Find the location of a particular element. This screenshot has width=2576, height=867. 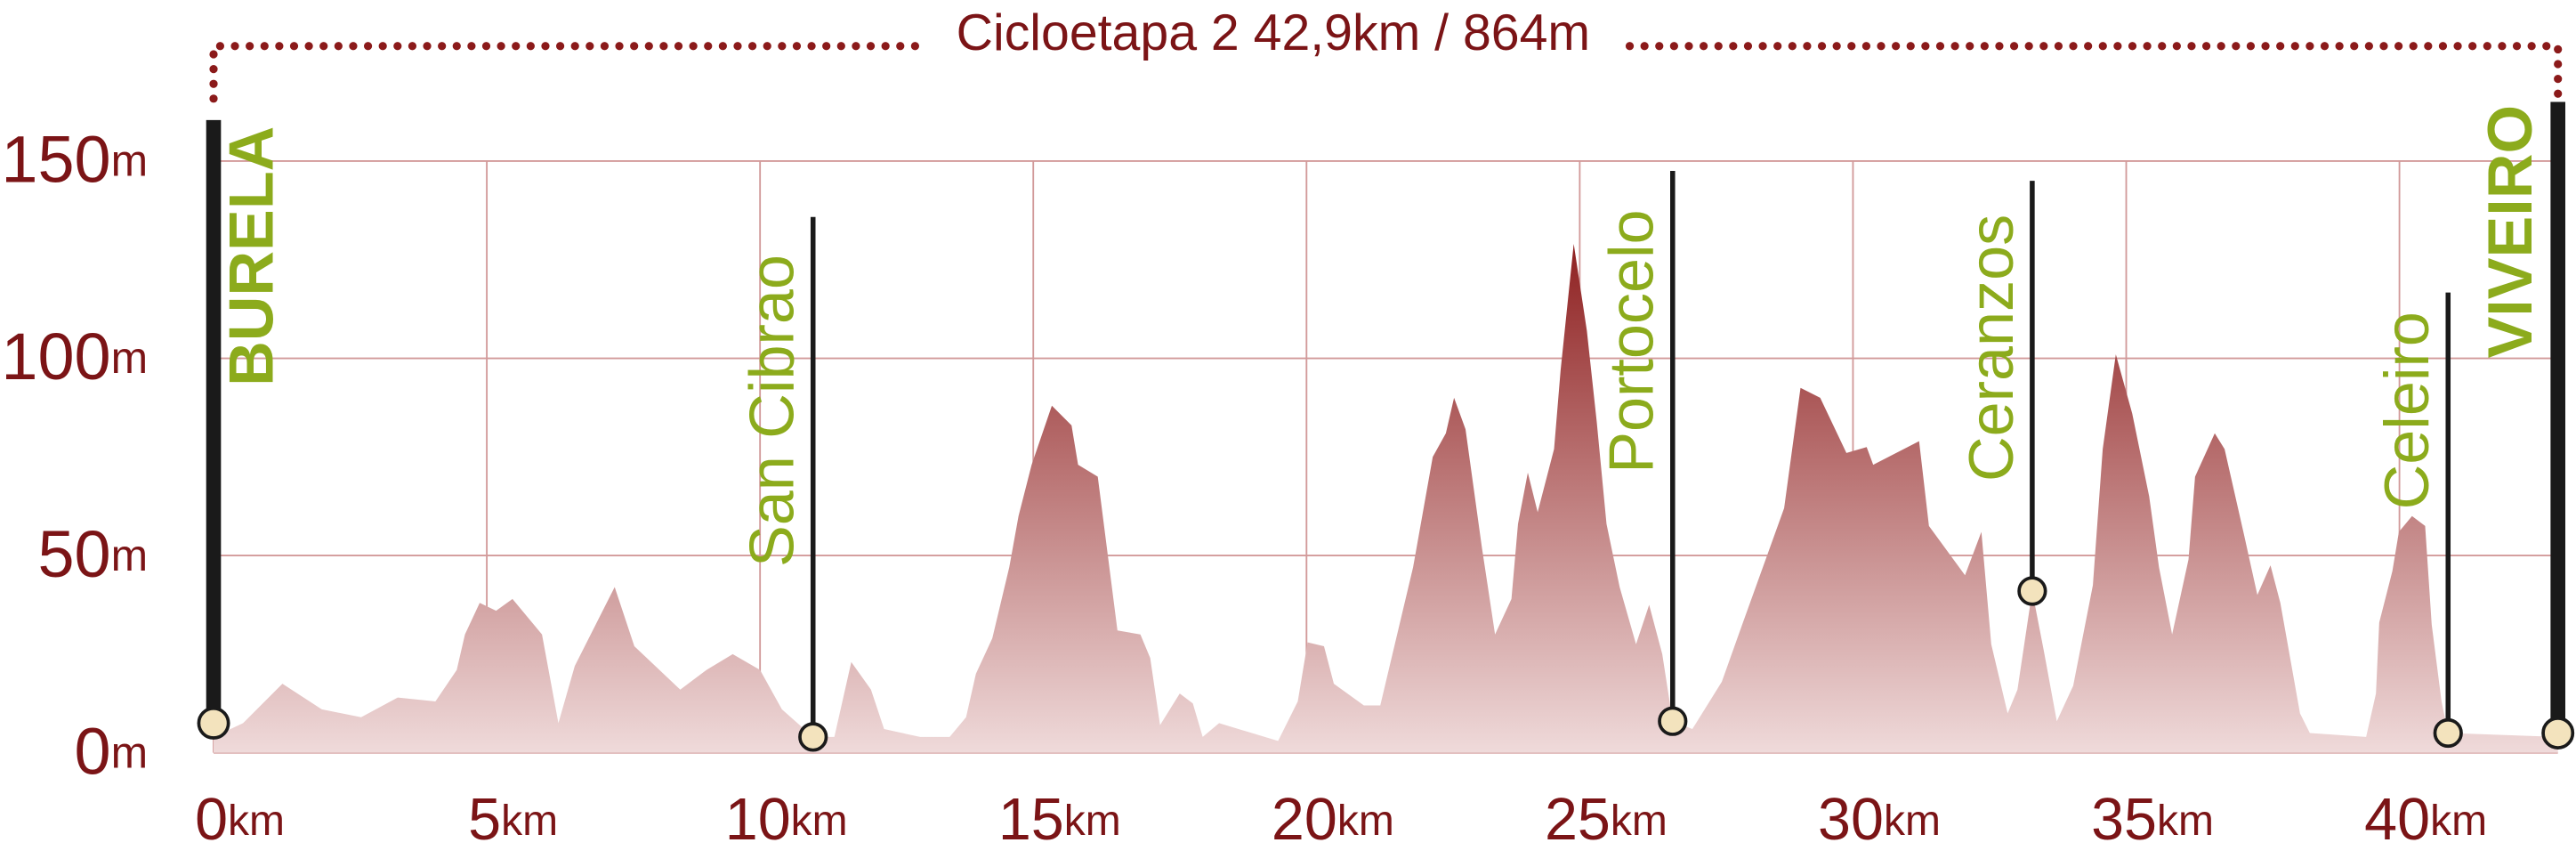

x-tick-label: 30km is located at coordinates (1879, 820).